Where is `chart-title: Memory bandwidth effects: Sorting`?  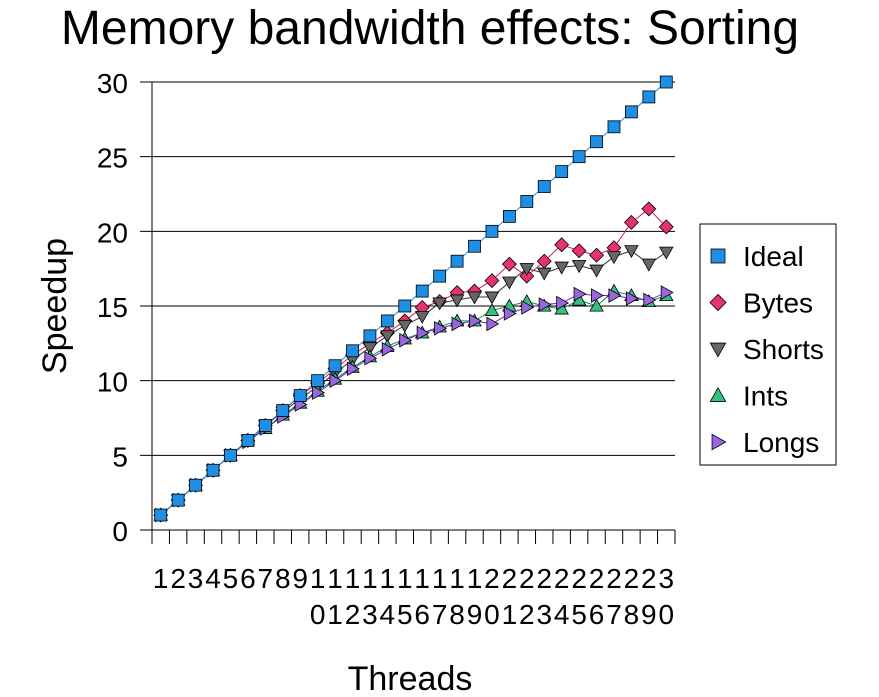
chart-title: Memory bandwidth effects: Sorting is located at coordinates (430, 28).